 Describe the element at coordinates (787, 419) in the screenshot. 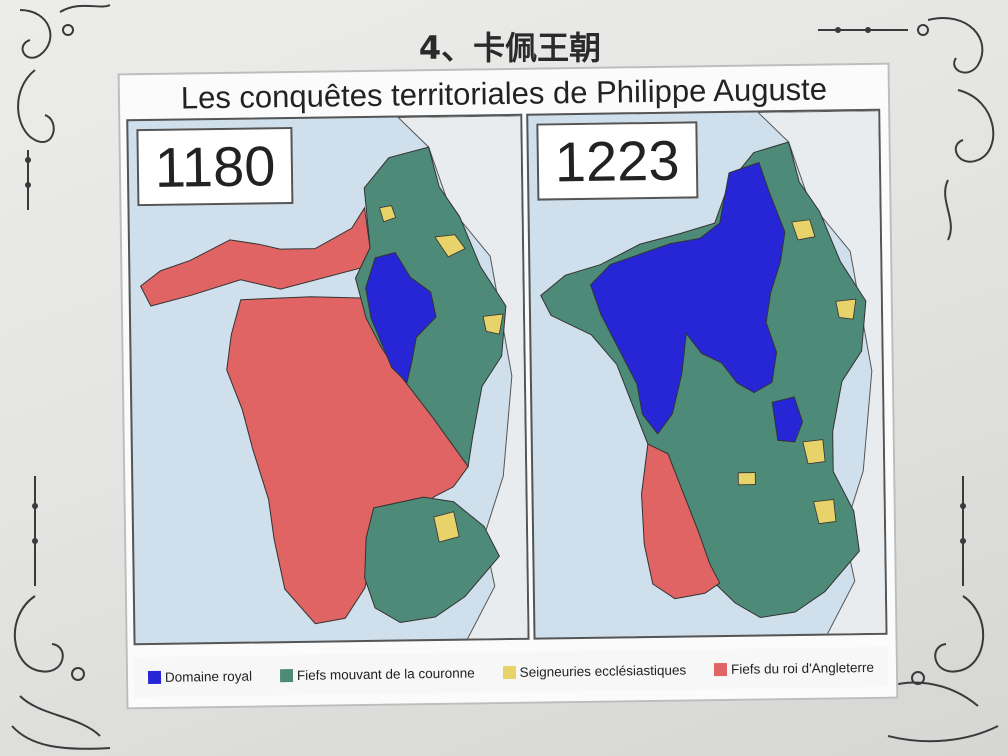

I see `region-royal-domain-south` at that location.